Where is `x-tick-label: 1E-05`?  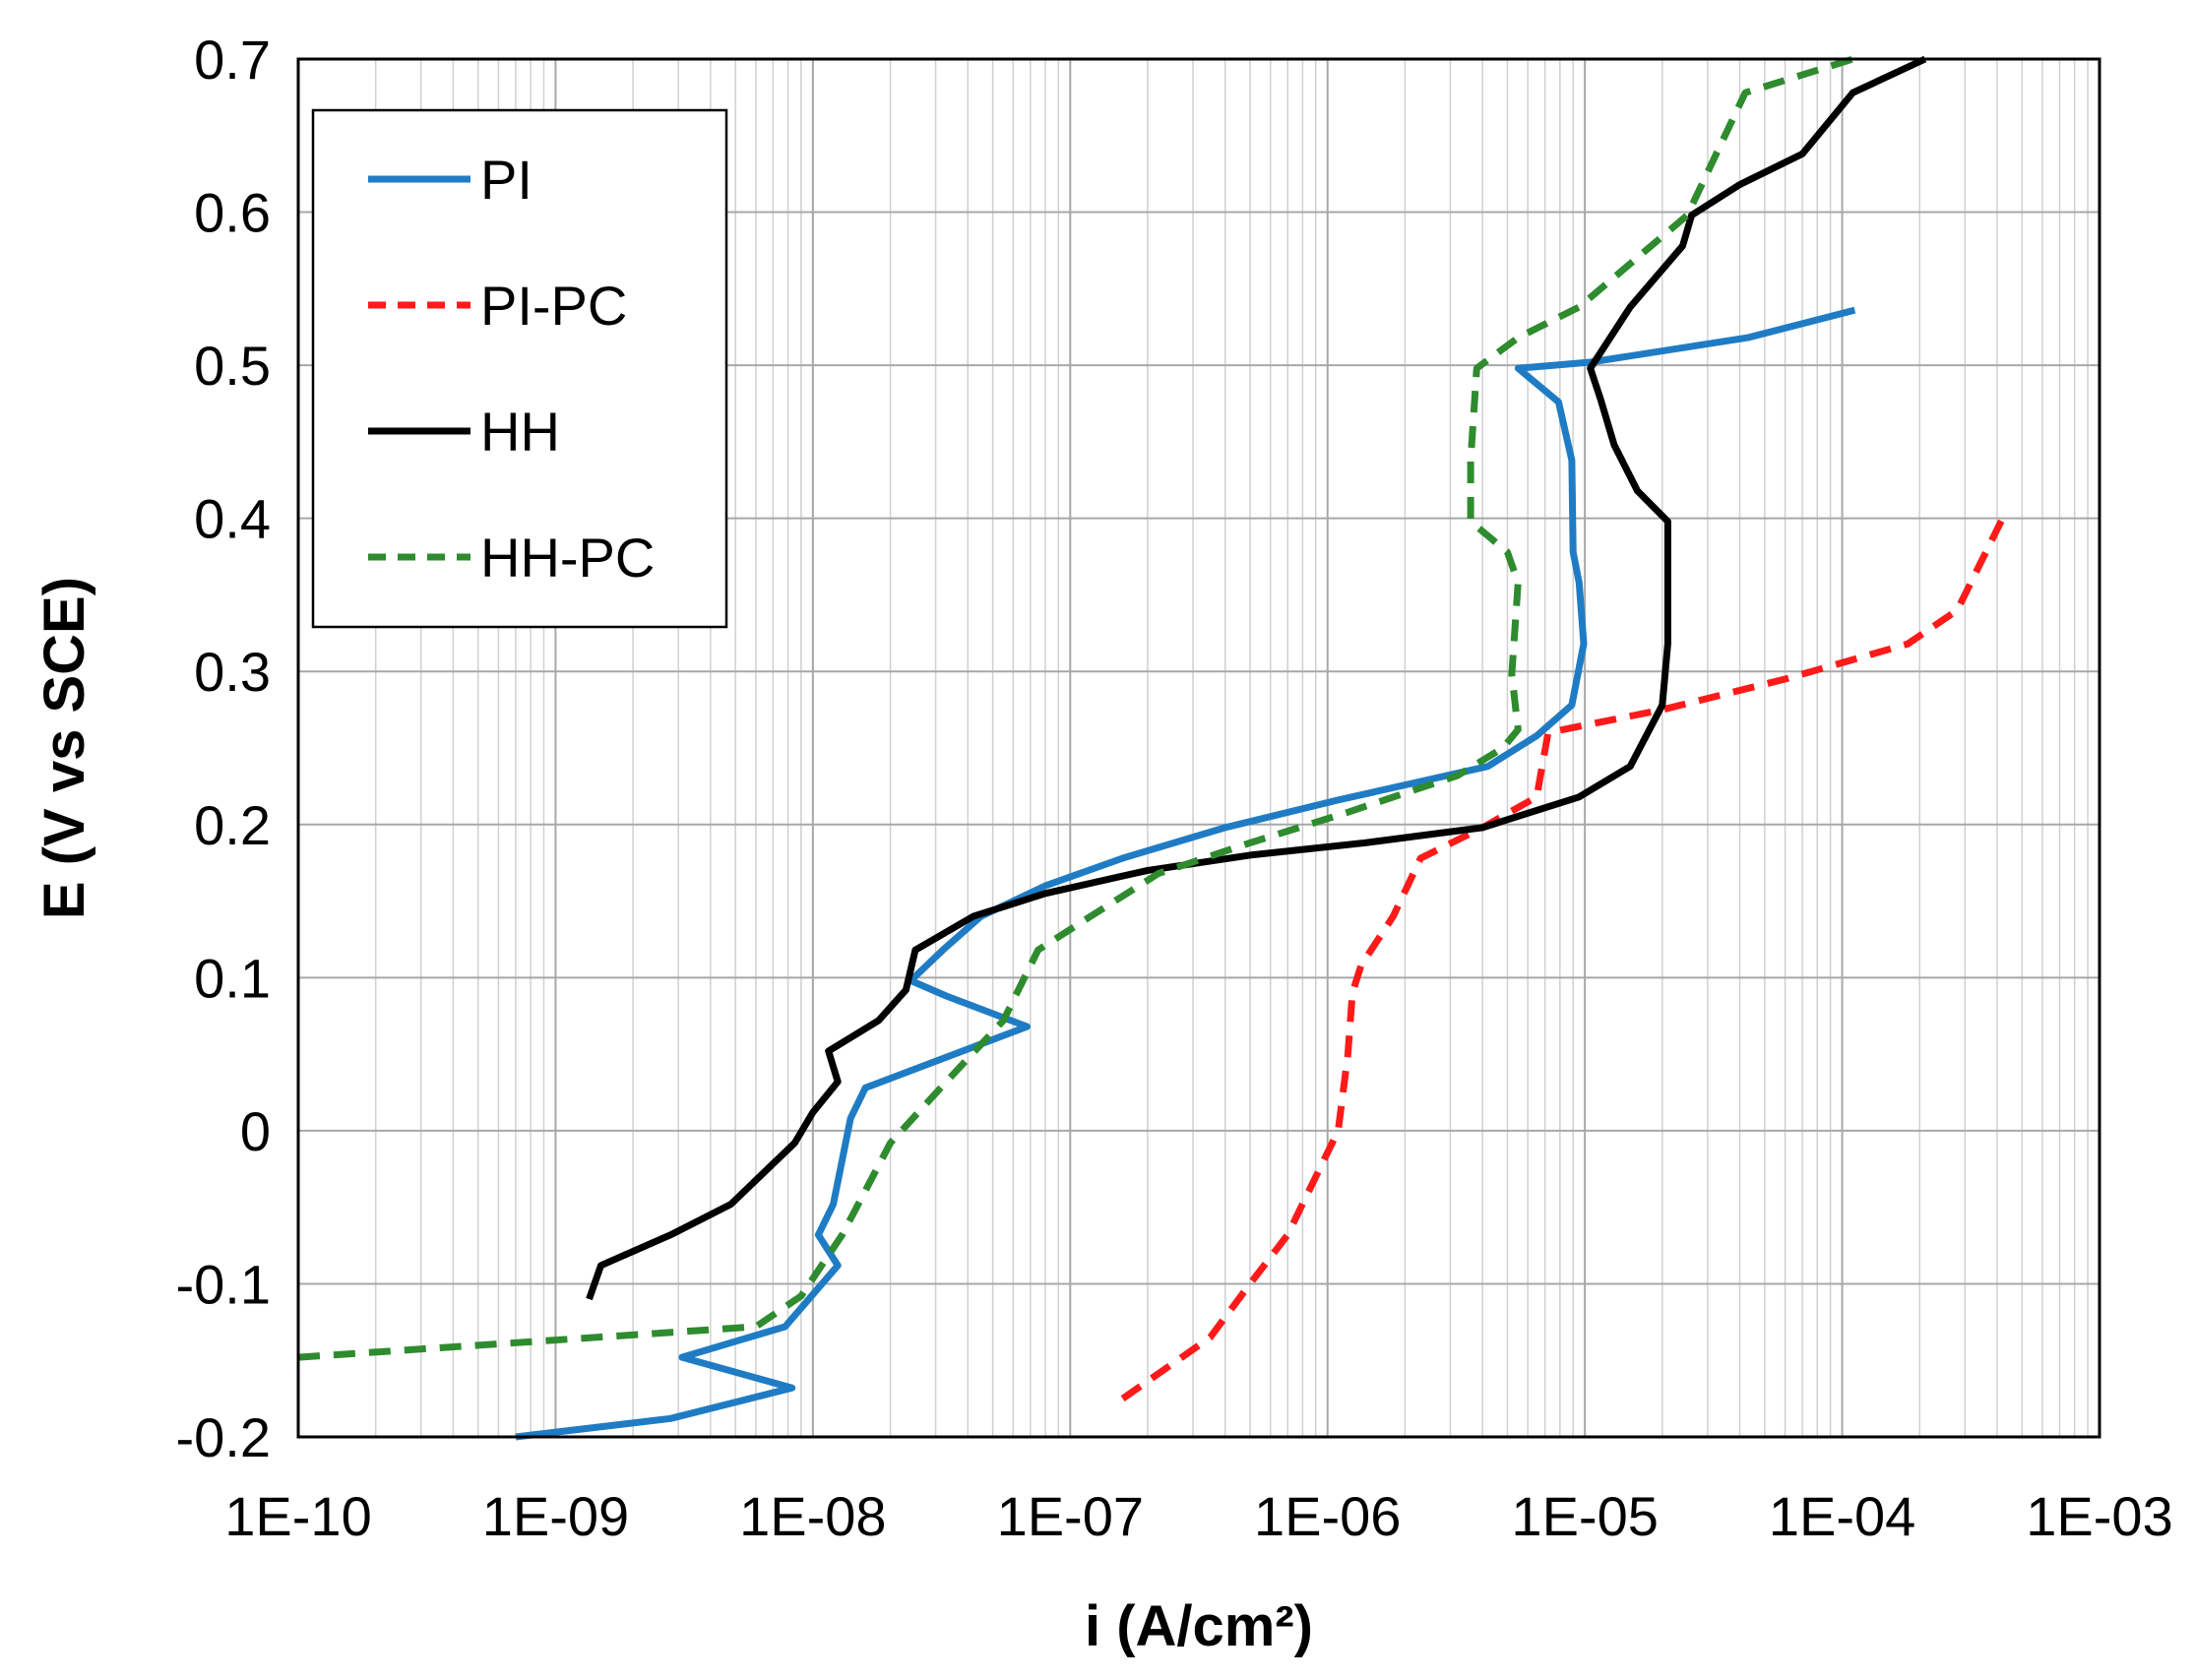 x-tick-label: 1E-05 is located at coordinates (1584, 1516).